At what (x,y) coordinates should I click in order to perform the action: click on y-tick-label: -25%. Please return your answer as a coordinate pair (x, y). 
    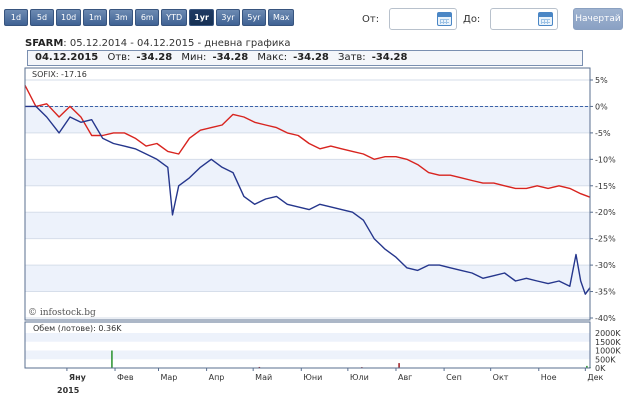
    Looking at the image, I should click on (605, 239).